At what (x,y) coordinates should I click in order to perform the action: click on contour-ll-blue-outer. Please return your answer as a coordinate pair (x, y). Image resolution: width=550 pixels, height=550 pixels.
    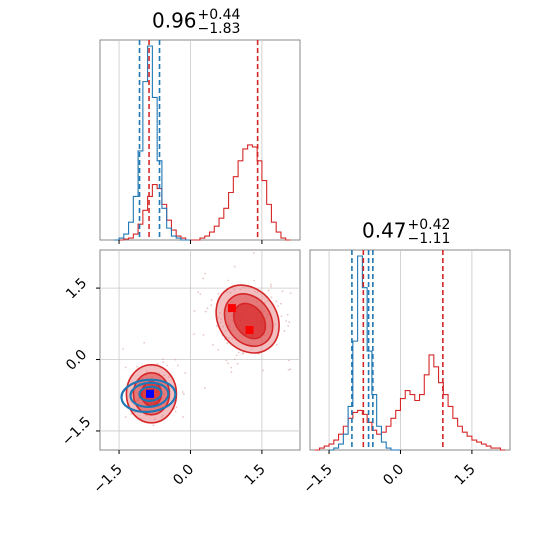
    Looking at the image, I should click on (148, 396).